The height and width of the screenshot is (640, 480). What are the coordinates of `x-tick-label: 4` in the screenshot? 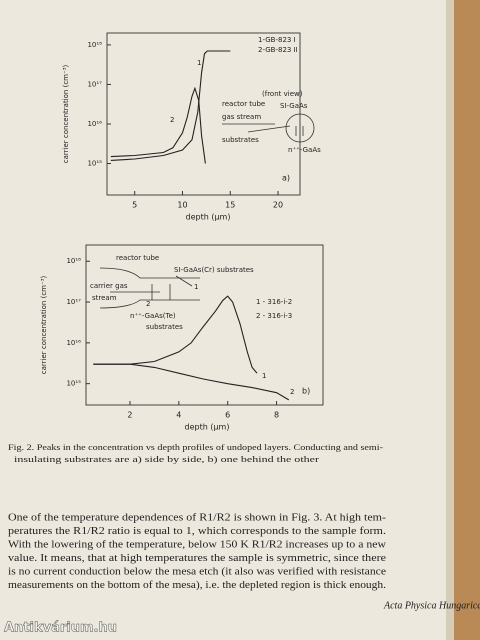 It's located at (178, 415).